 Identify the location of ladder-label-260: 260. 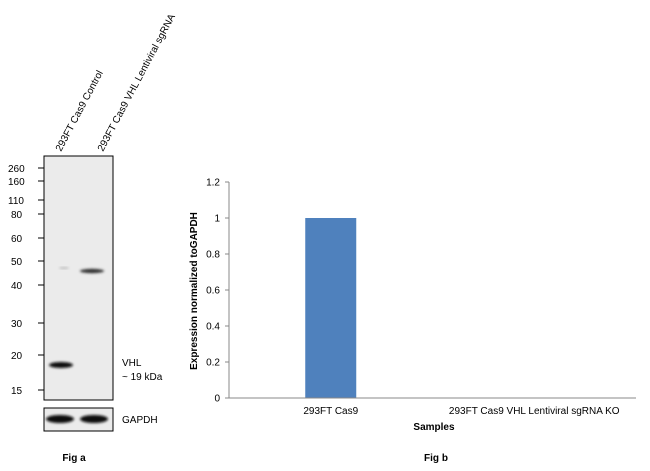
(16, 169).